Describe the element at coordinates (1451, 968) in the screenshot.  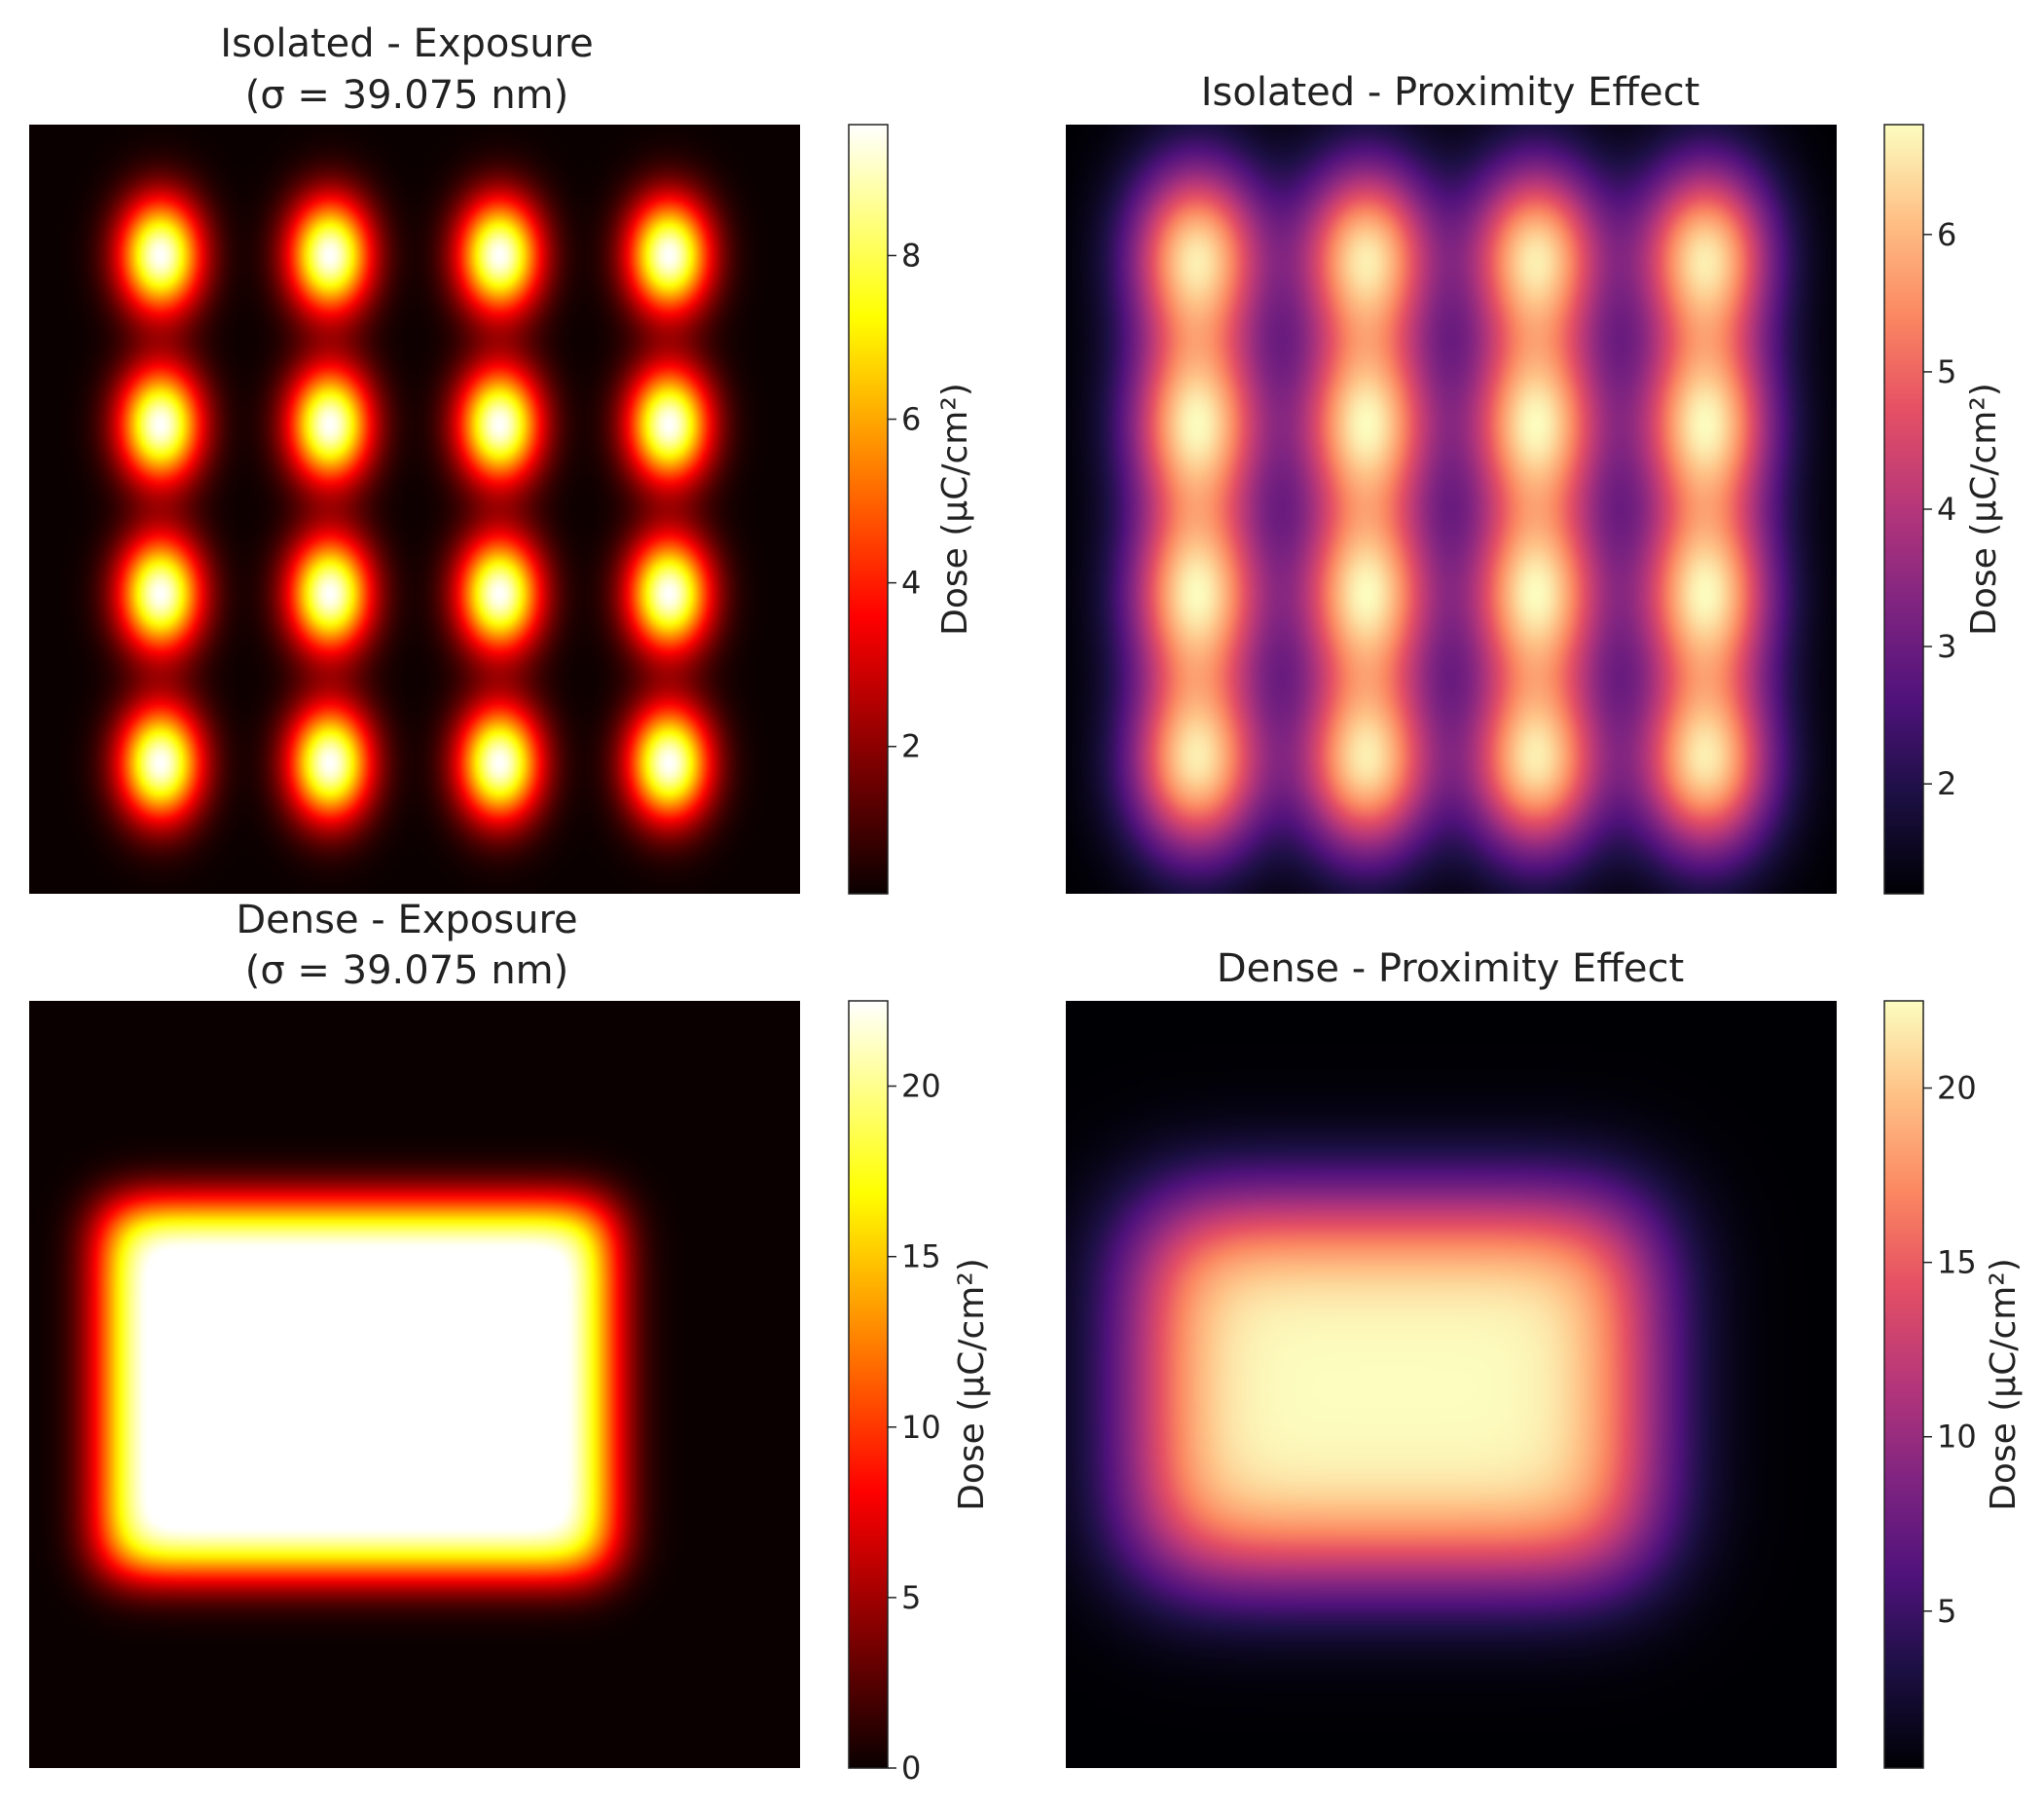
I see `panel-title: Dense - Proximity Effect` at that location.